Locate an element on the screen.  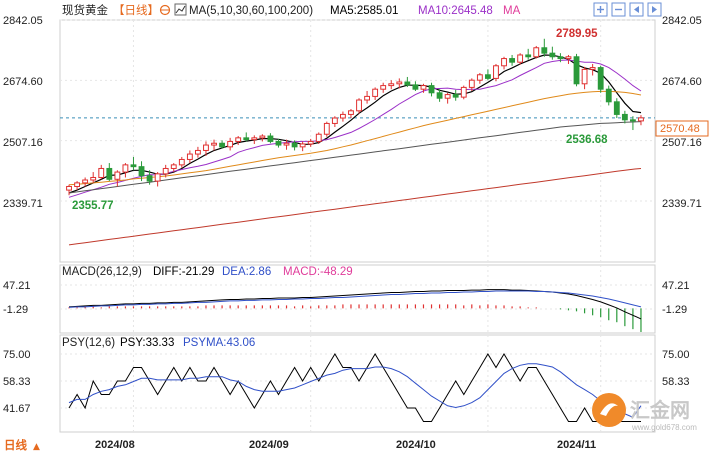
ma5-value: MA5:2585.01 is located at coordinates (364, 11).